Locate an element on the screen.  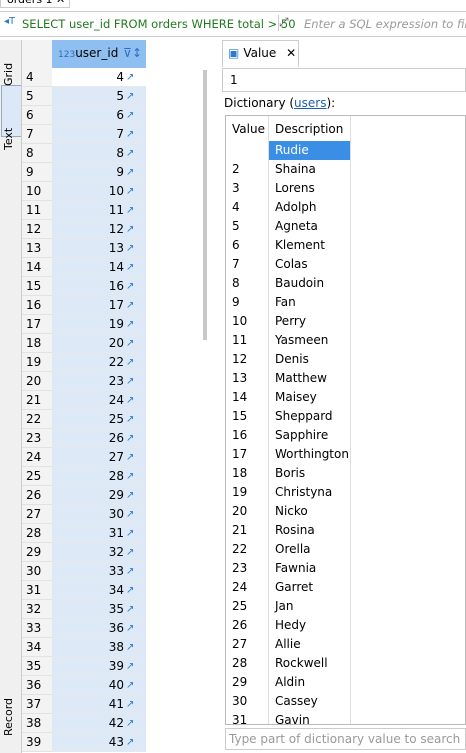
cell-bg: 26 ↗ is located at coordinates (99, 438).